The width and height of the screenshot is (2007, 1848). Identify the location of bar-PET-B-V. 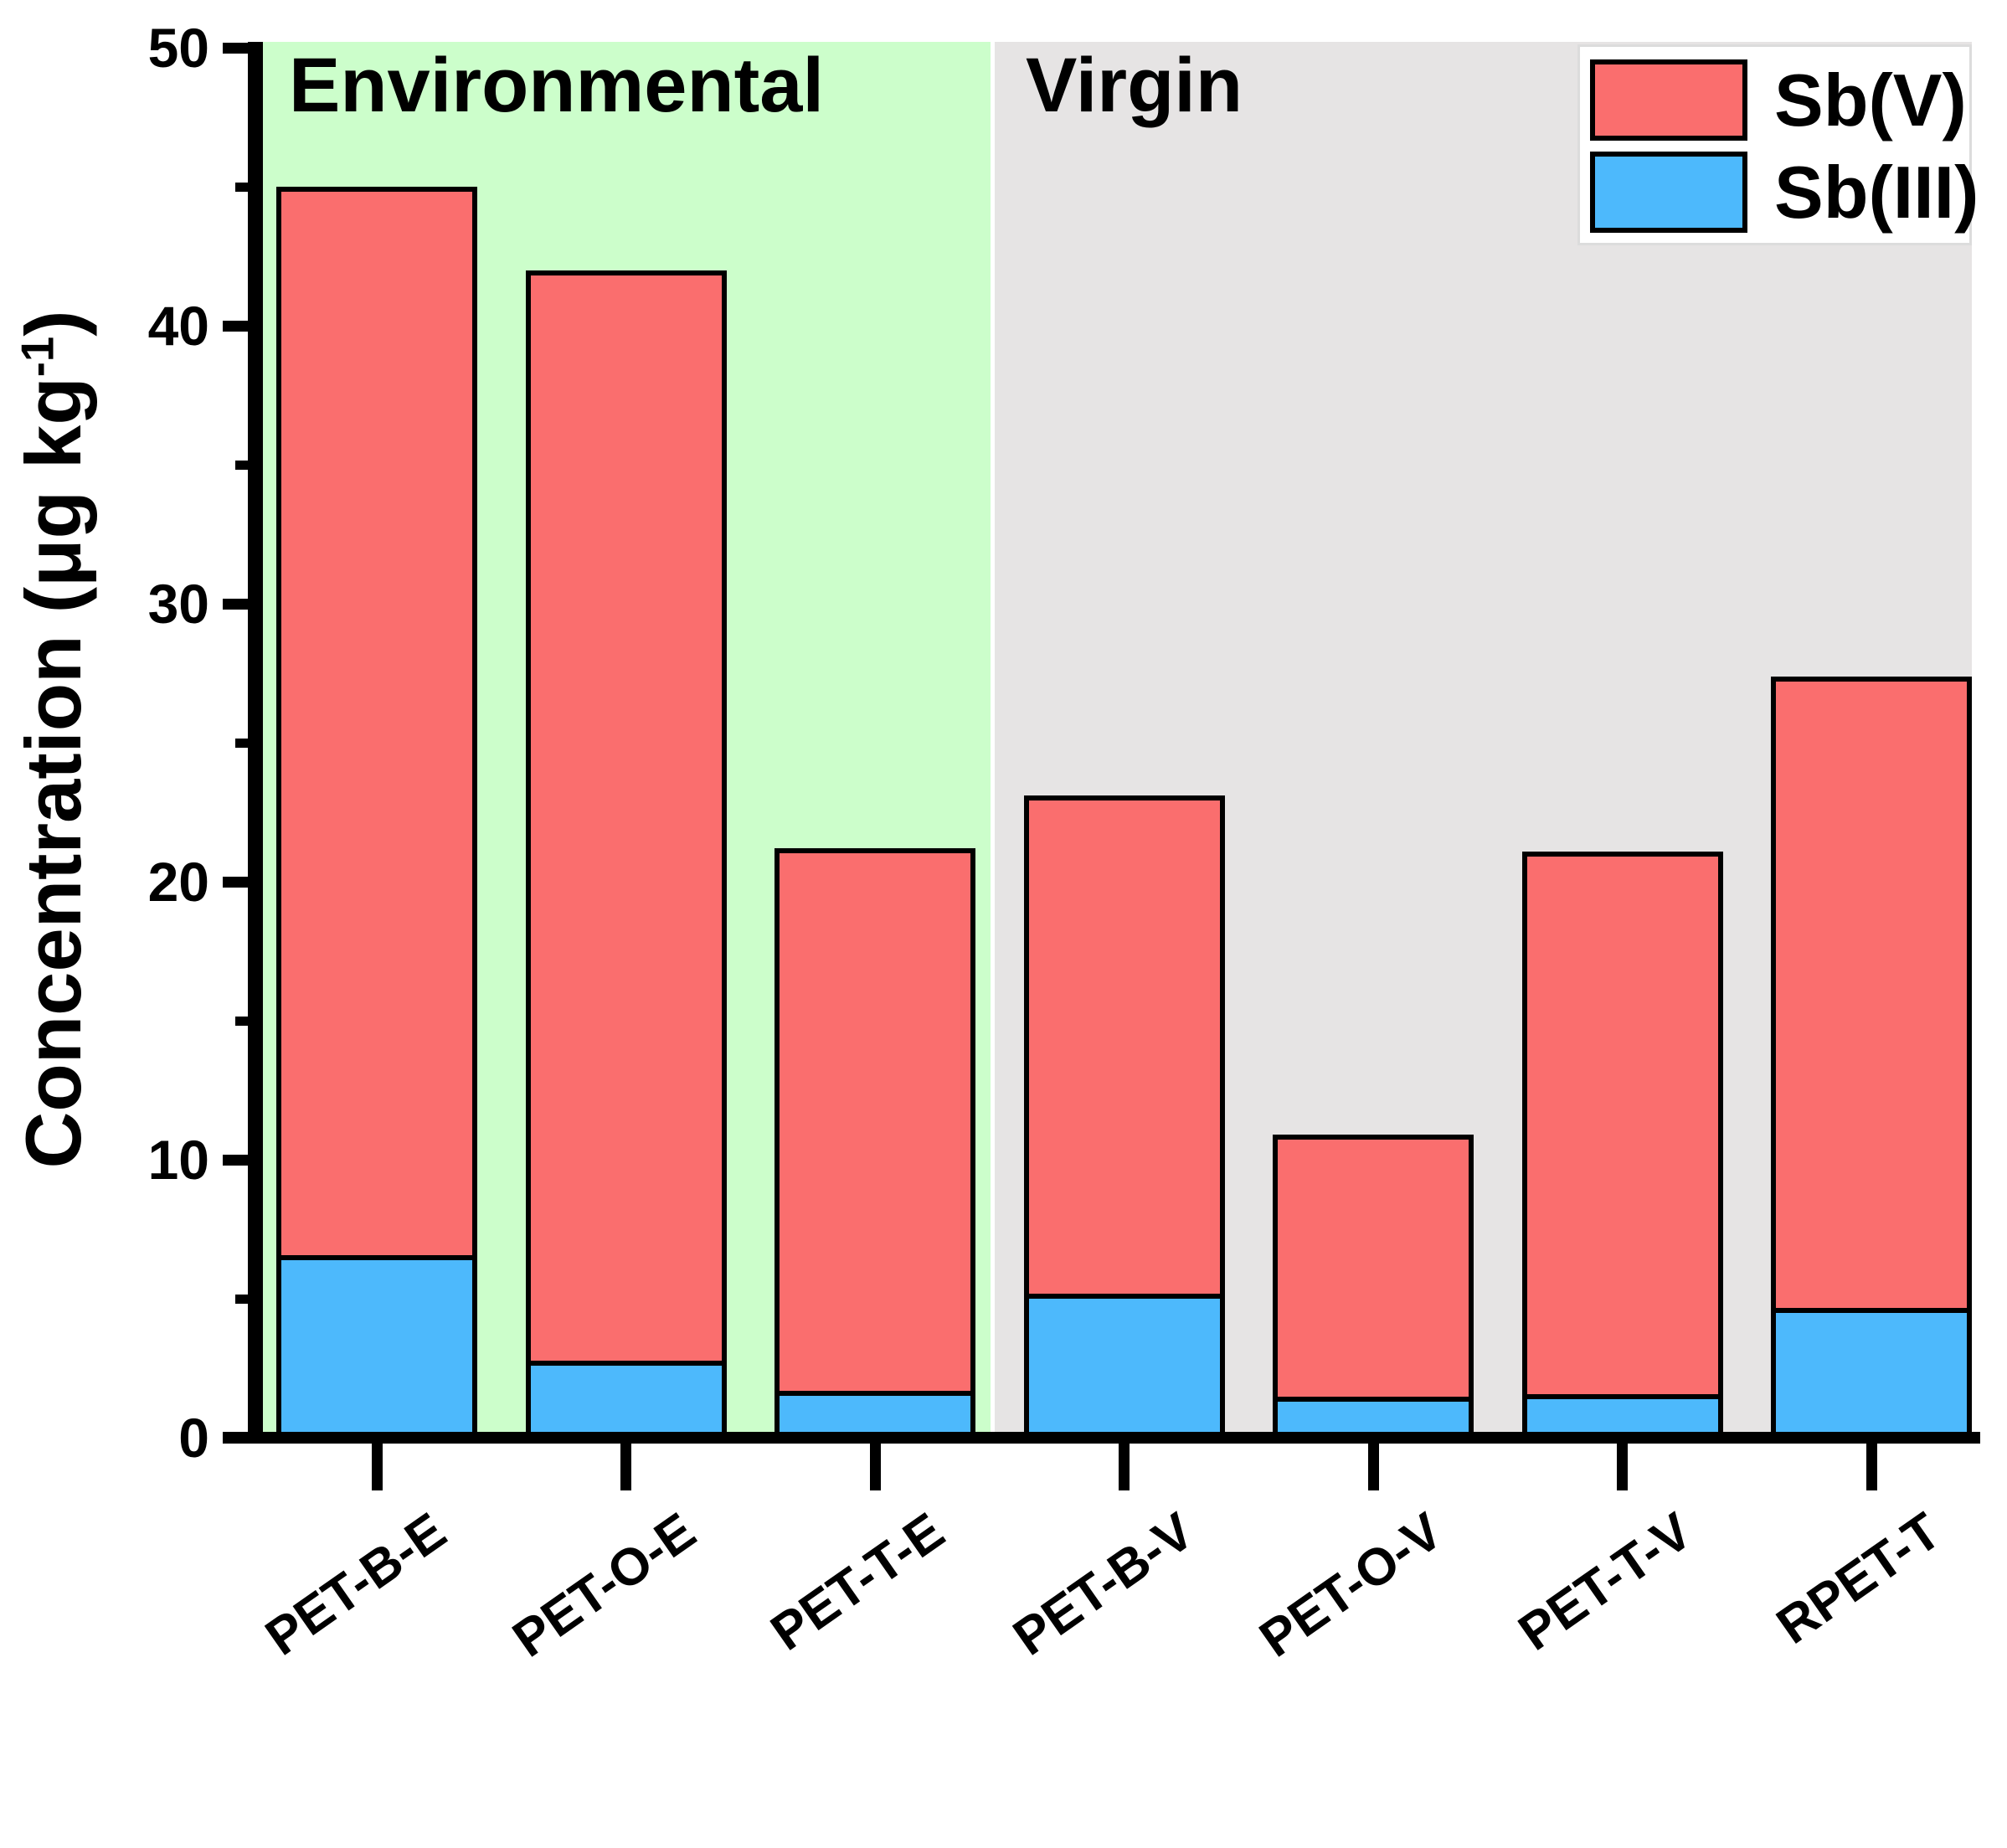
(1124, 1117).